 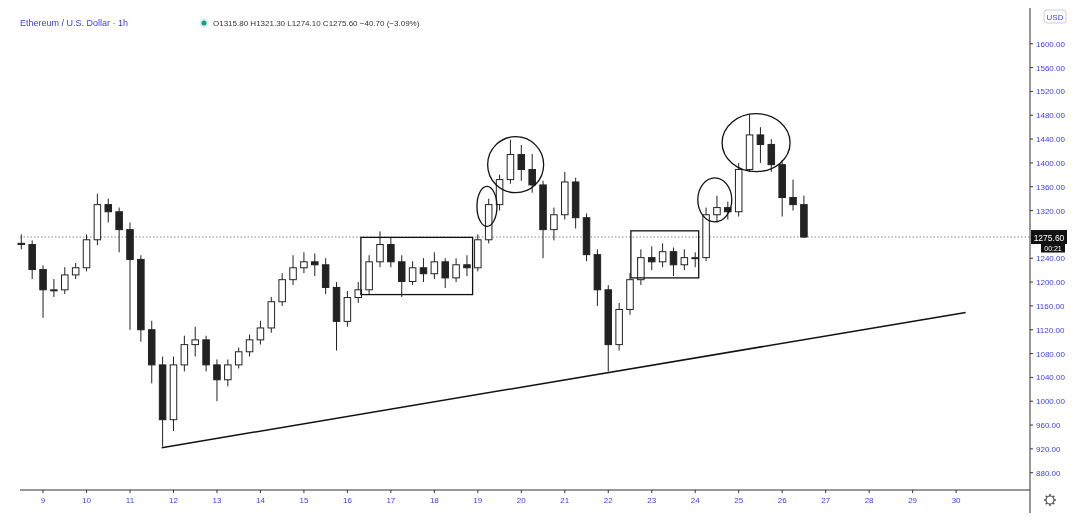 What do you see at coordinates (913, 500) in the screenshot?
I see `x-tick-label: 29` at bounding box center [913, 500].